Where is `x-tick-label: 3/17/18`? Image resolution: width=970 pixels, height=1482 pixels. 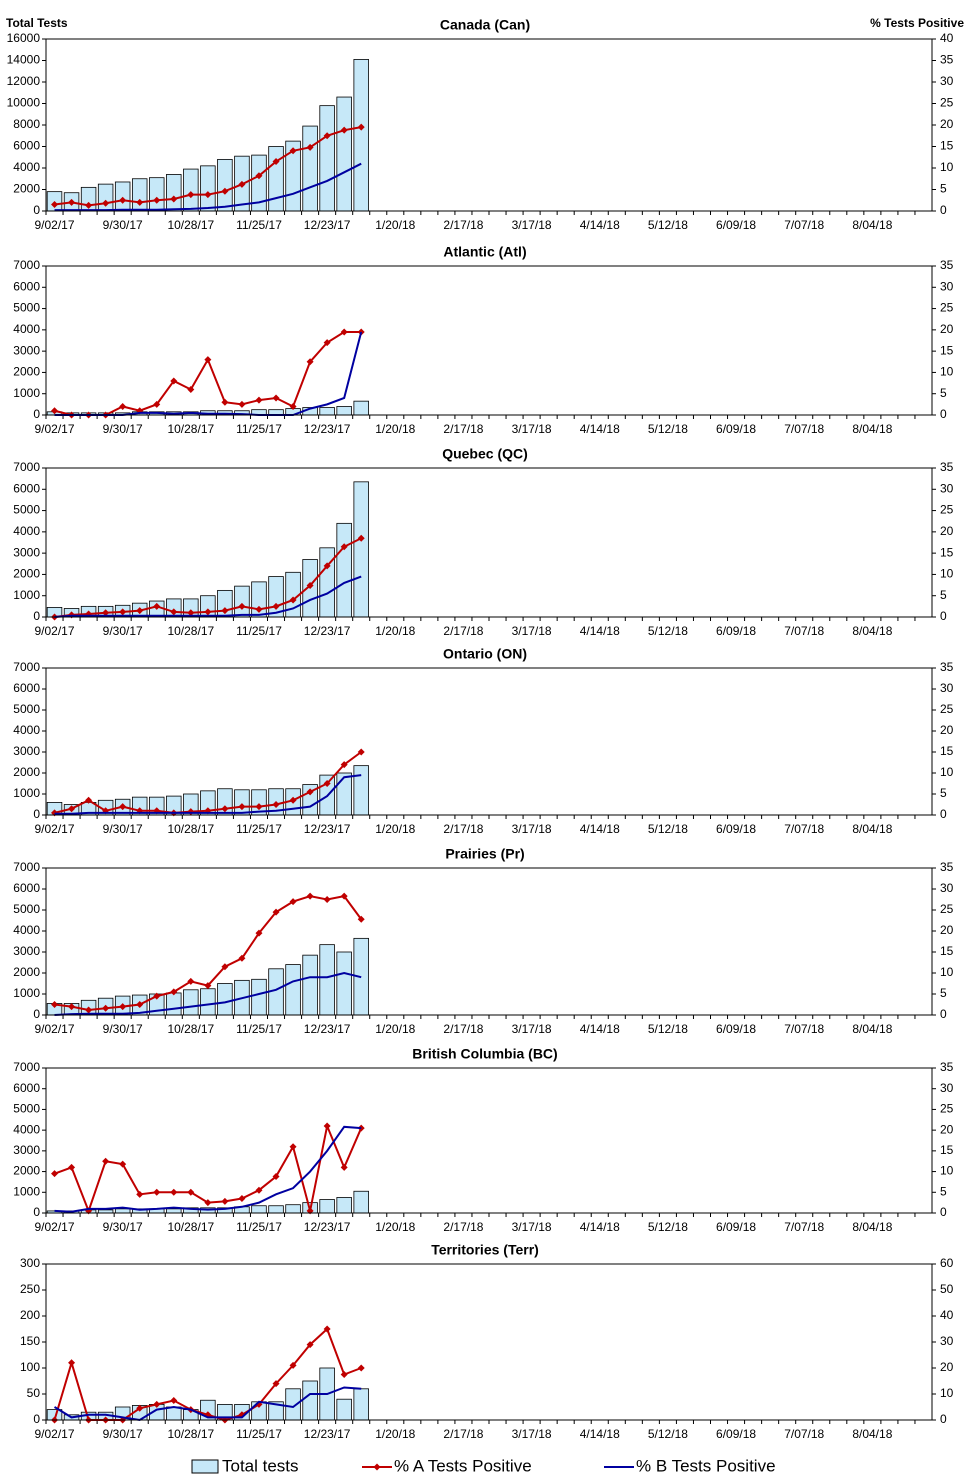 x-tick-label: 3/17/18 is located at coordinates (532, 829).